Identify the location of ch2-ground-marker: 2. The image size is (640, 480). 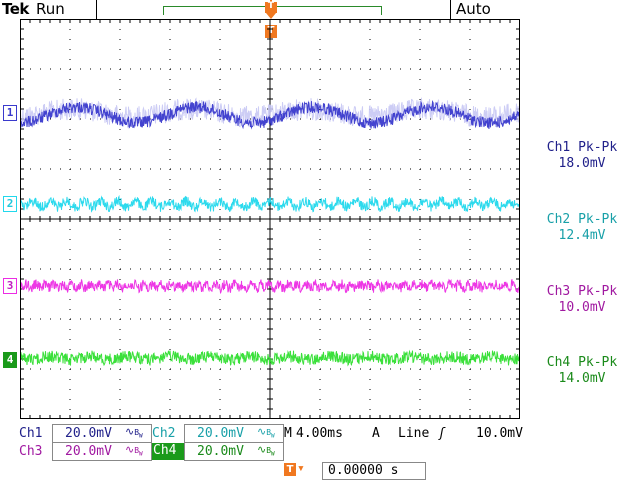
(10, 204).